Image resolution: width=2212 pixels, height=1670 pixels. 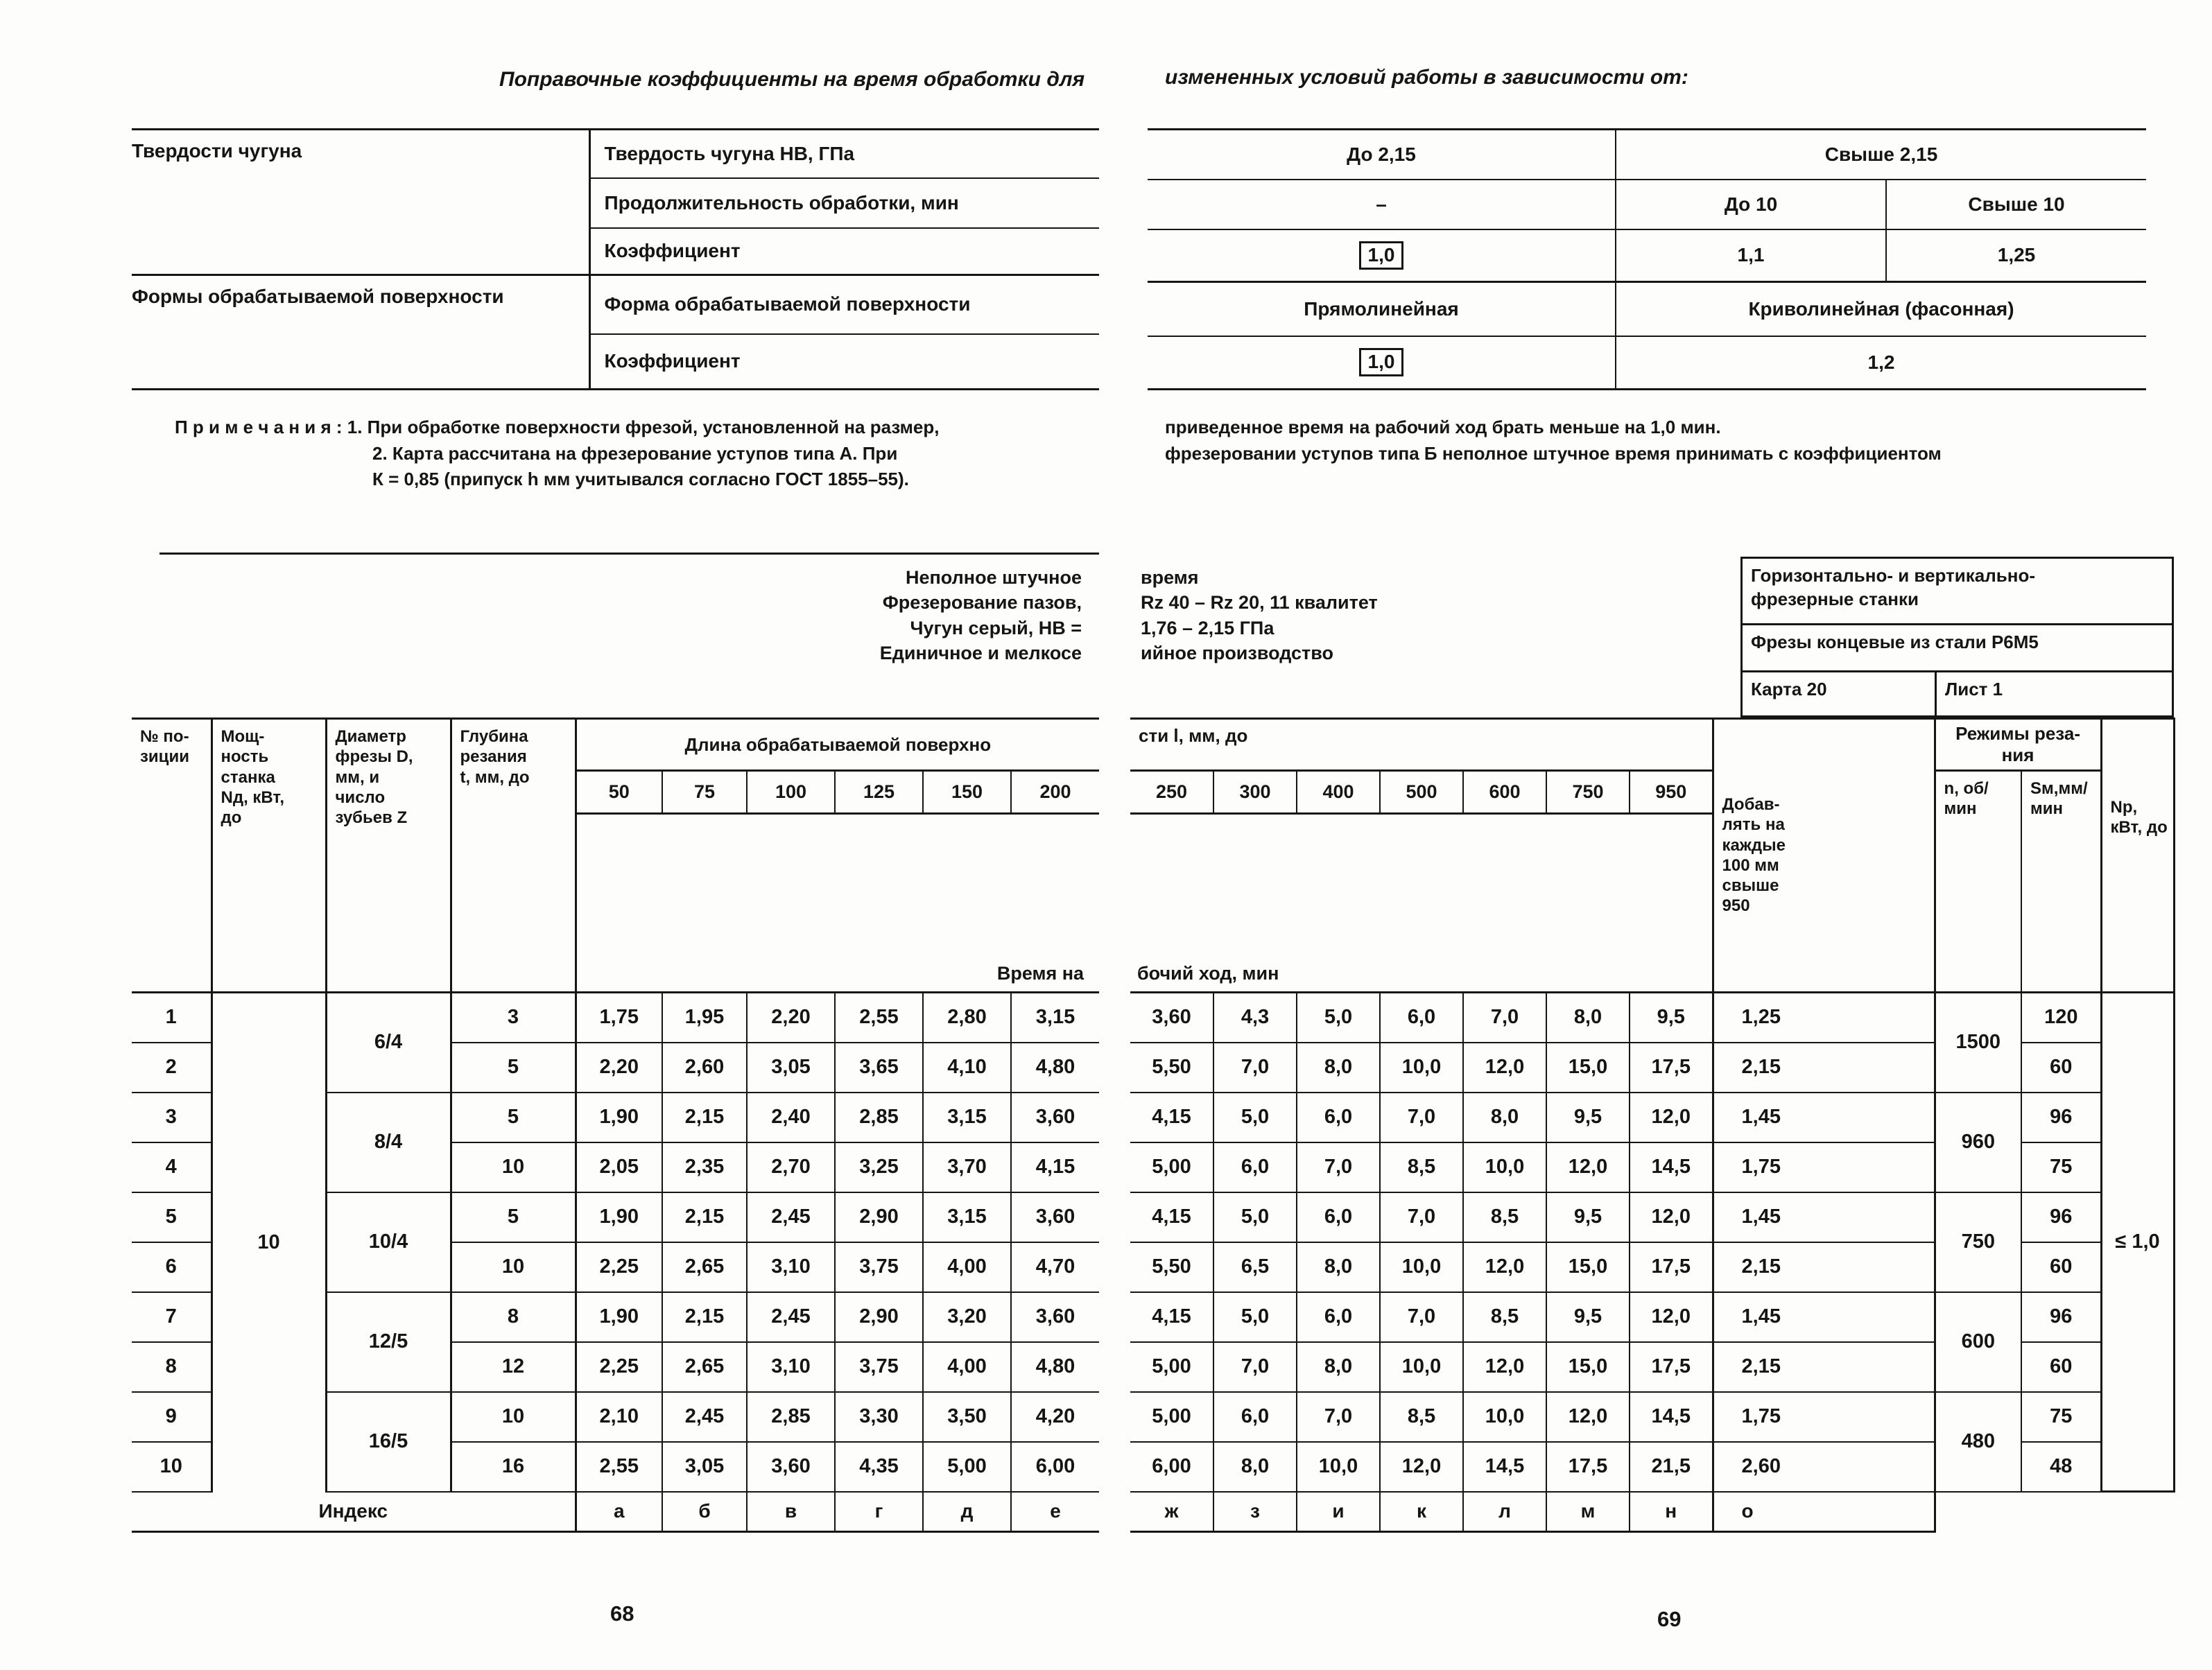 I want to click on table-row: 7 12/5 8 1,90 2,15 2,45 2,90 3,20 3,60, so click(x=616, y=1342).